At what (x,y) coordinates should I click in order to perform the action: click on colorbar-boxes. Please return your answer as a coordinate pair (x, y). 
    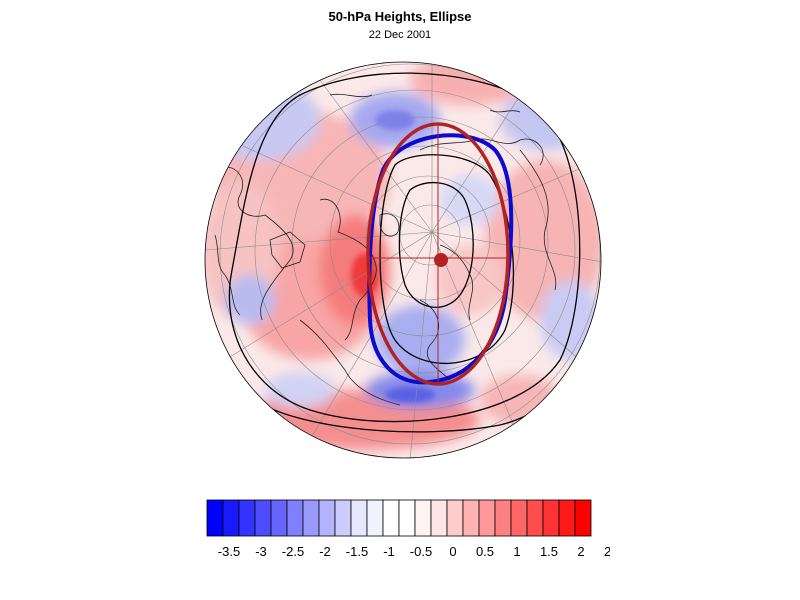
    Looking at the image, I should click on (399, 518).